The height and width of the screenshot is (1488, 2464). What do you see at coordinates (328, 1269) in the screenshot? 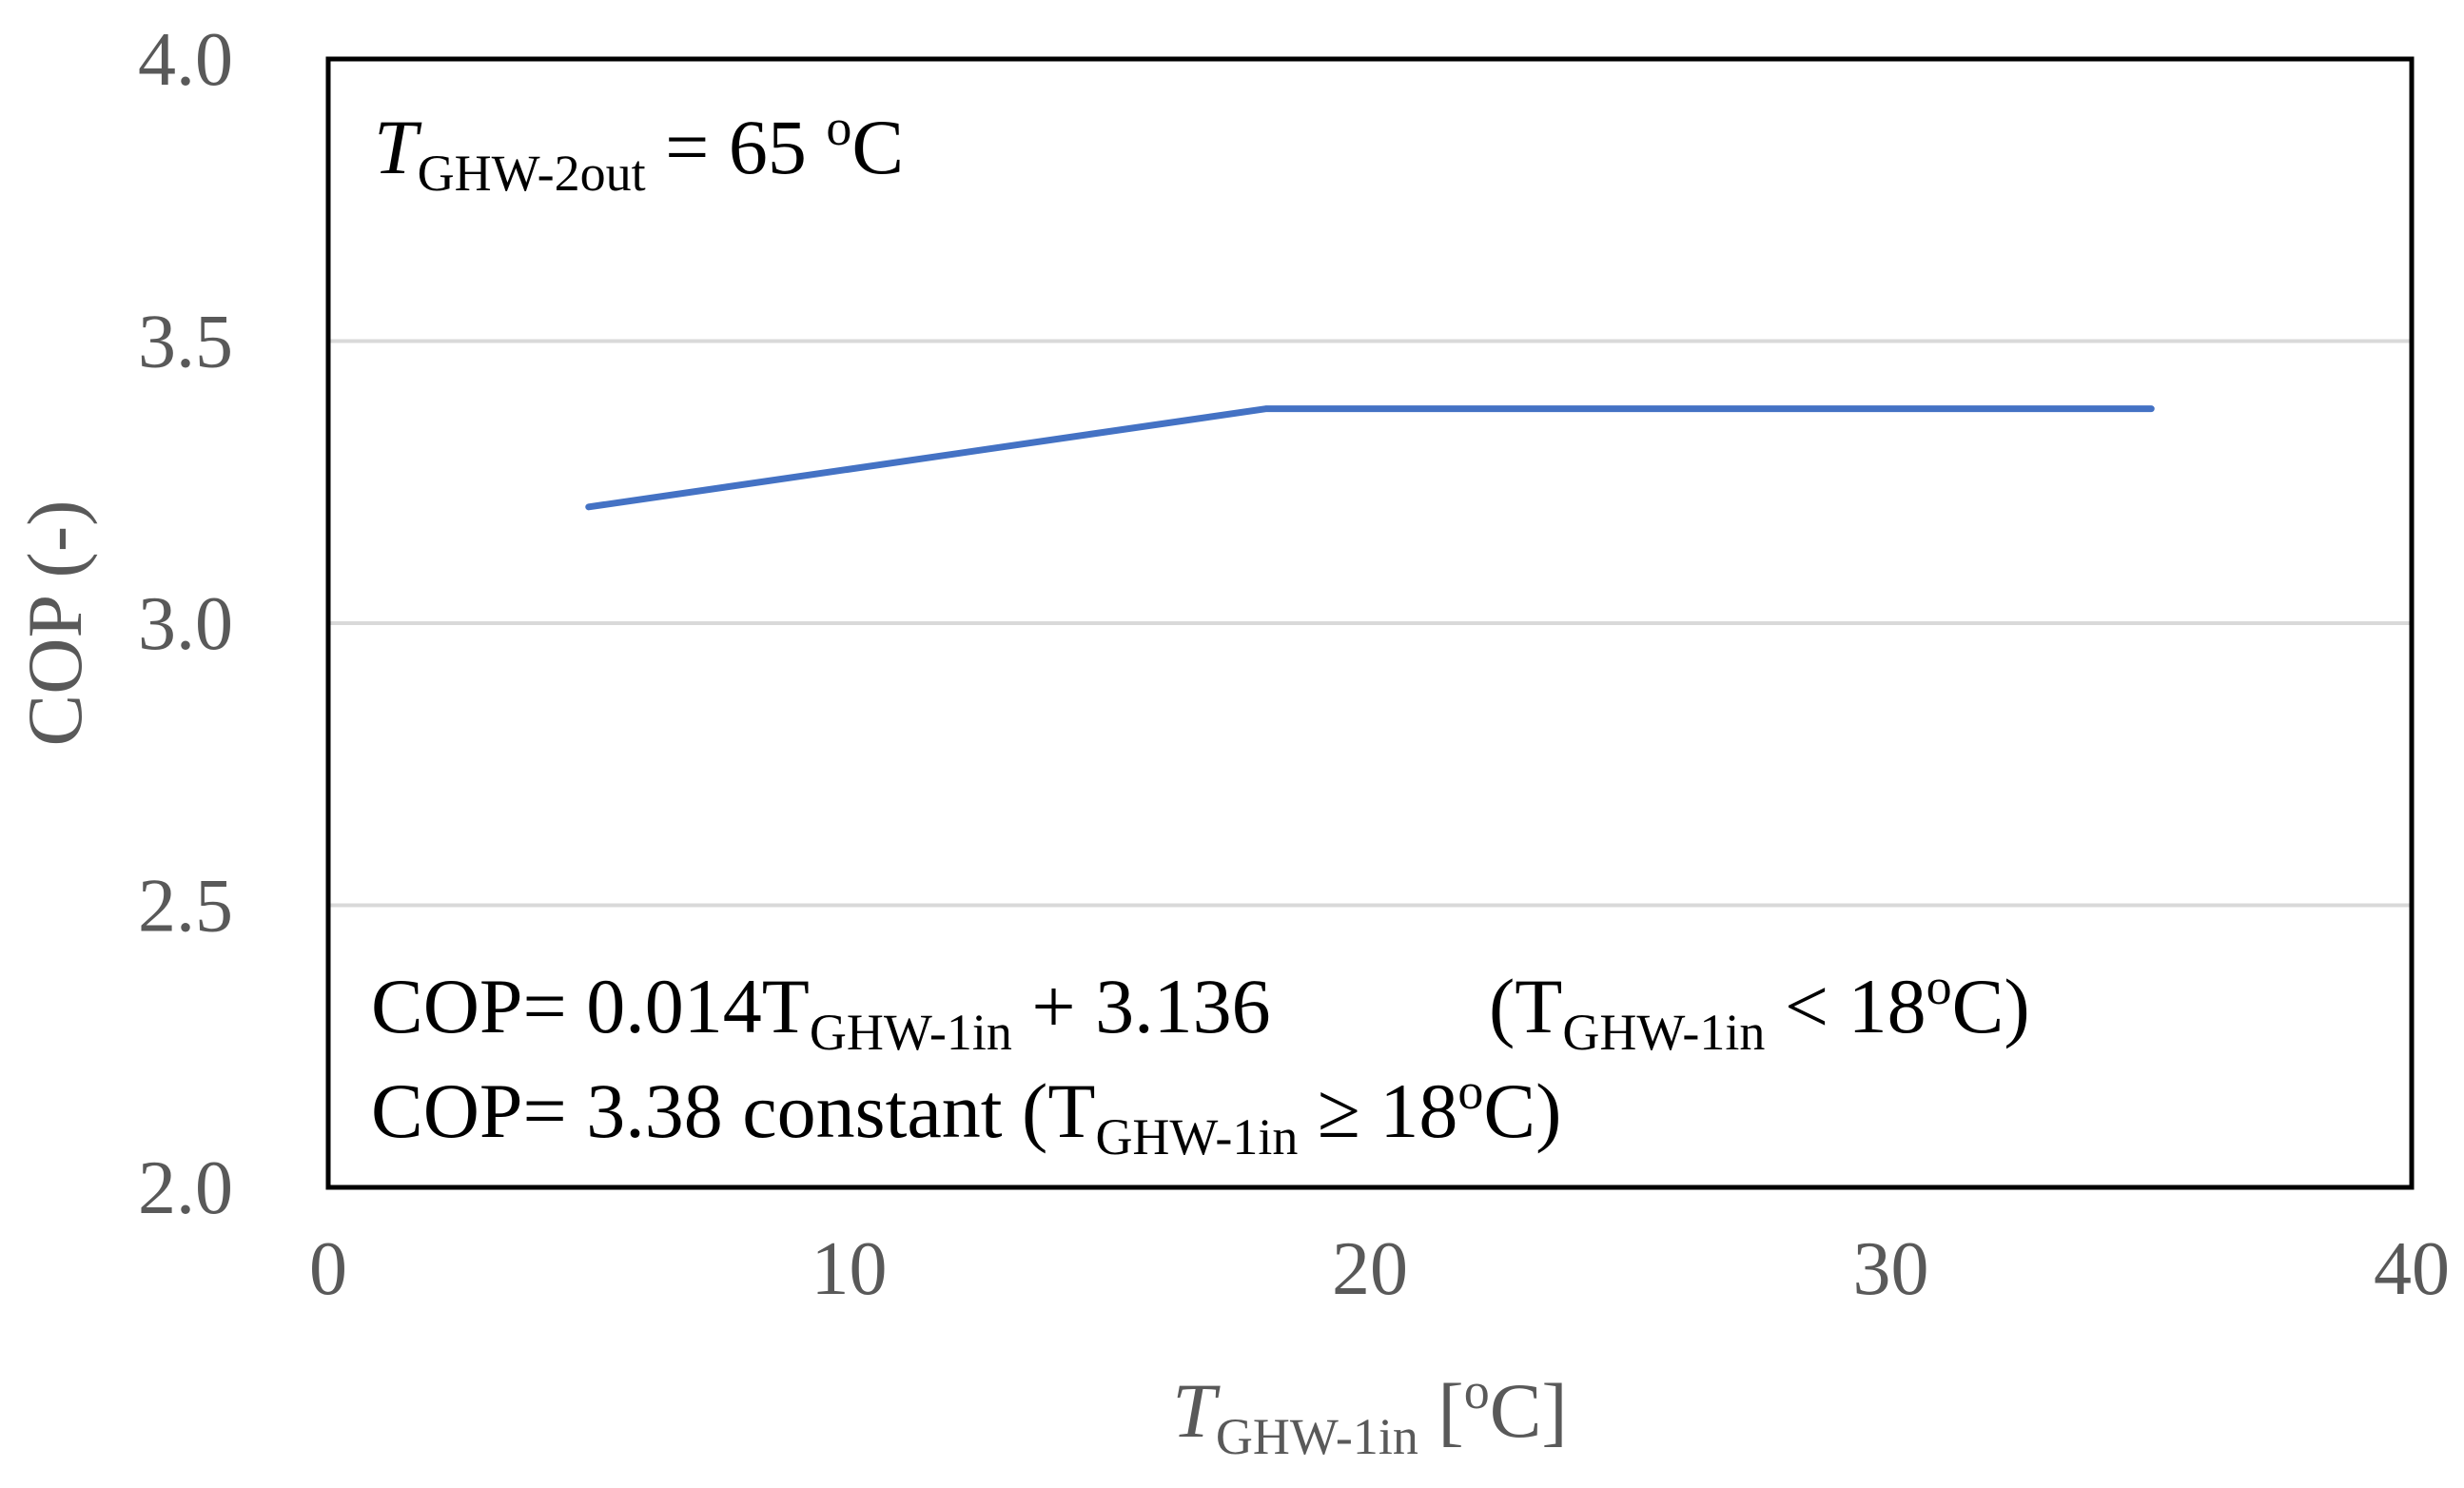
I see `x-tick-label-0: 0` at bounding box center [328, 1269].